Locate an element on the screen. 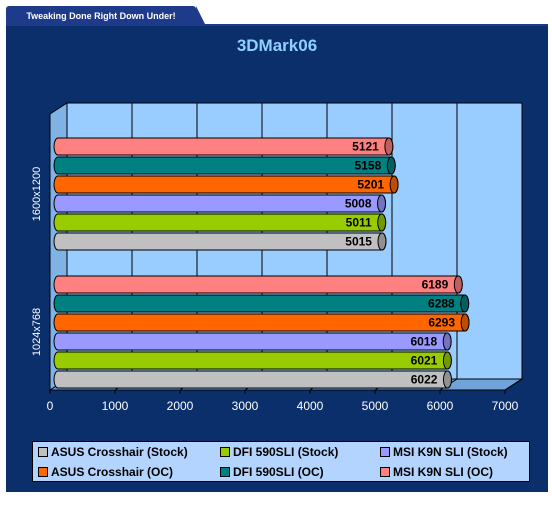  bar-value-label: 5008 is located at coordinates (358, 204).